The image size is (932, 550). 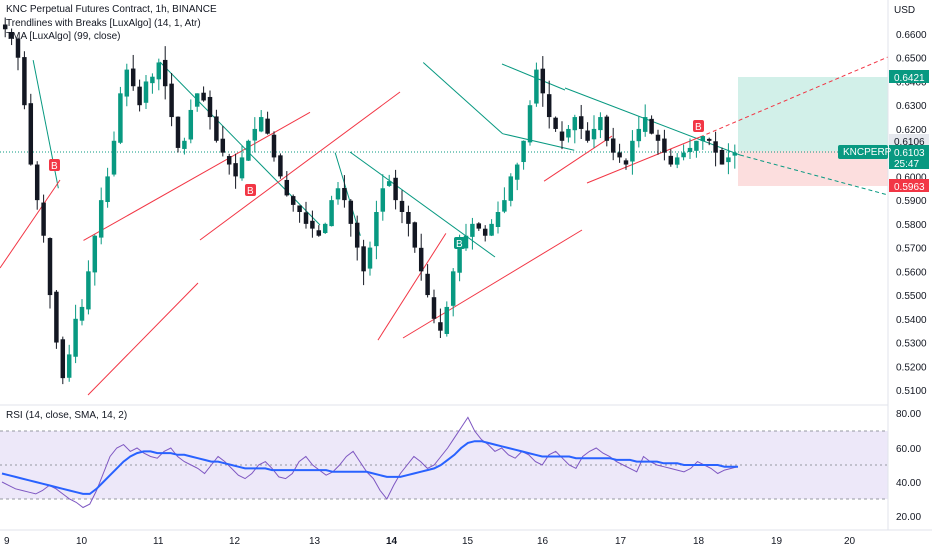 I want to click on support-extension, so click(x=794, y=97).